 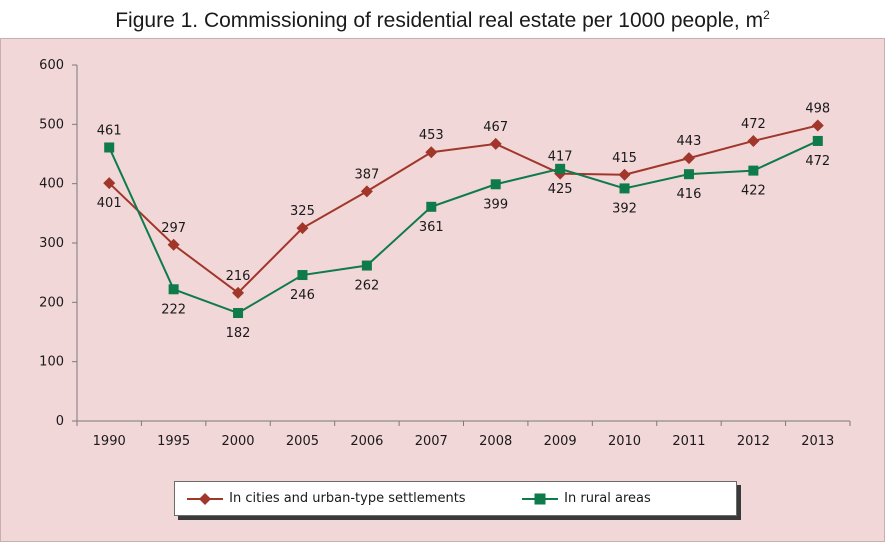 I want to click on legend-cities-marker-icon, so click(x=205, y=498).